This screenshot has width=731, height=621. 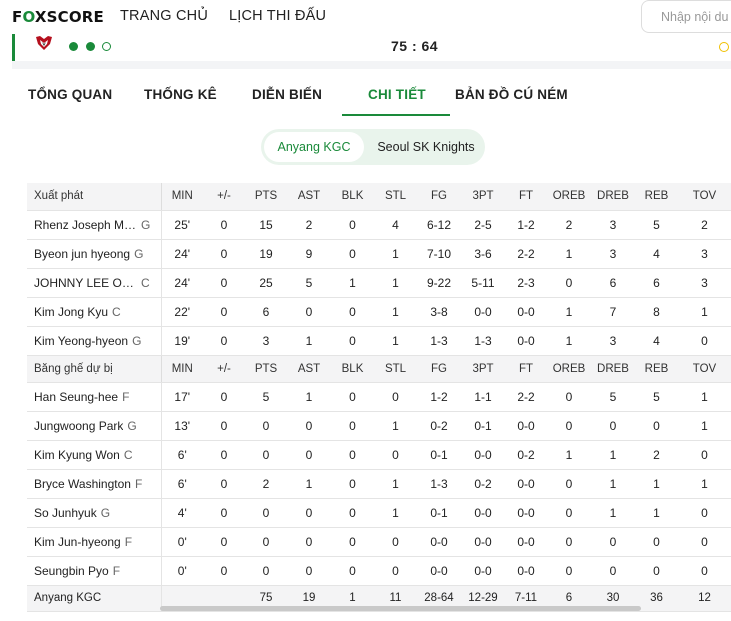 What do you see at coordinates (139, 253) in the screenshot?
I see `player-position: G` at bounding box center [139, 253].